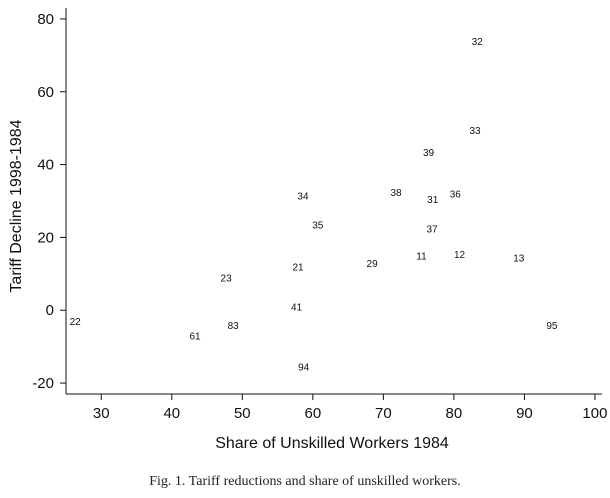 The height and width of the screenshot is (498, 610). Describe the element at coordinates (318, 226) in the screenshot. I see `data-point-label: 35` at that location.